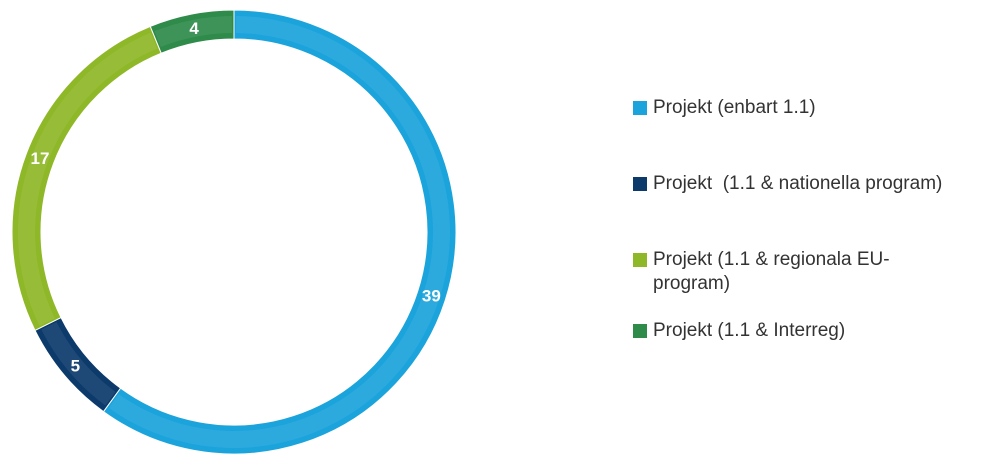  I want to click on legend-label-nationella: Projekt (1.1 & nationella program), so click(798, 183).